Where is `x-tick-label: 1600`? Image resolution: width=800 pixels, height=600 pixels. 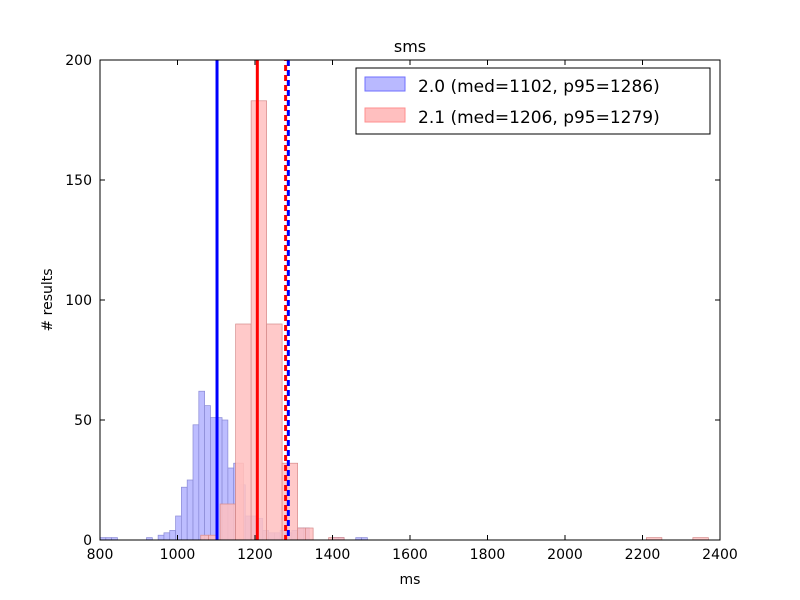
x-tick-label: 1600 is located at coordinates (410, 555).